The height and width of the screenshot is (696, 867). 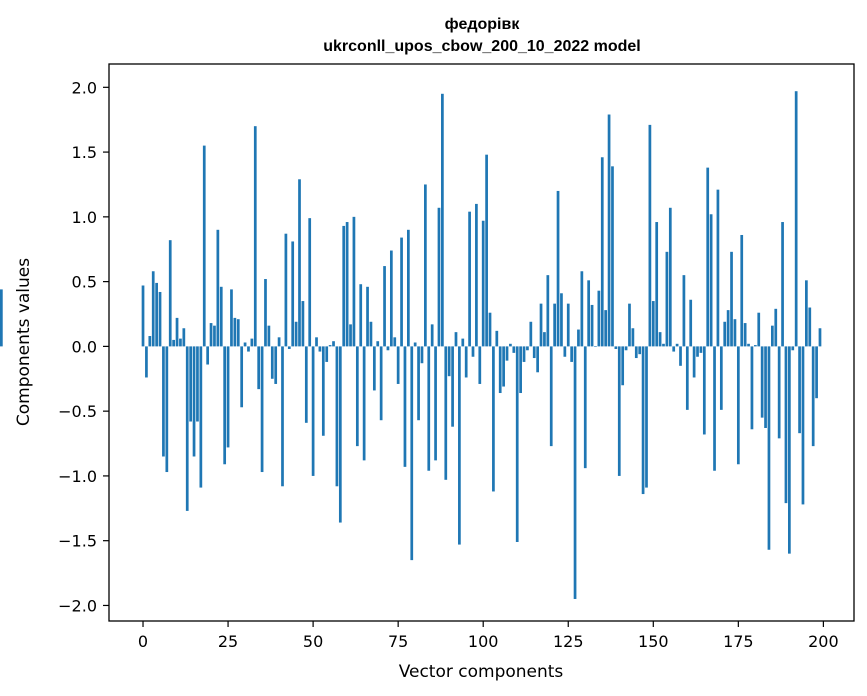 I want to click on y-tick-label: −1.5, so click(x=77, y=541).